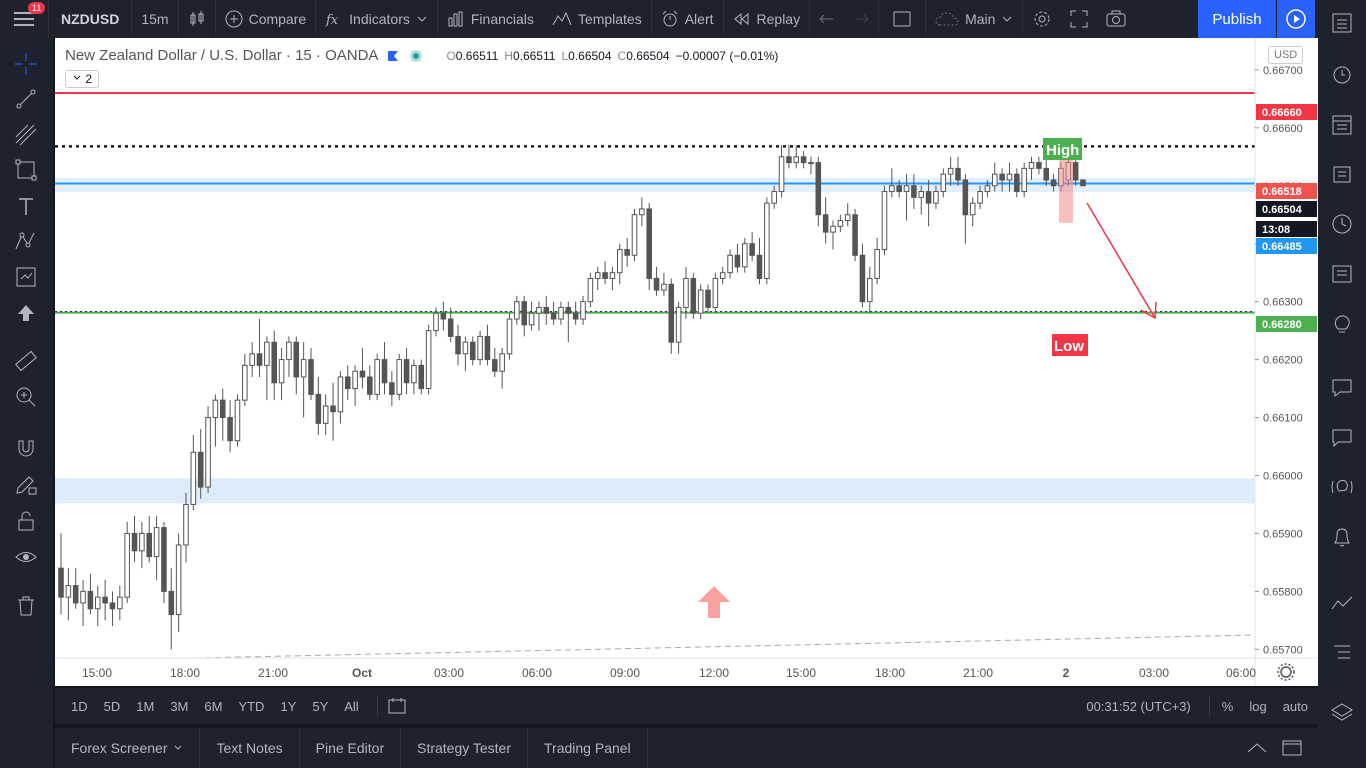 Image resolution: width=1366 pixels, height=768 pixels. I want to click on shapes-tool, so click(26, 170).